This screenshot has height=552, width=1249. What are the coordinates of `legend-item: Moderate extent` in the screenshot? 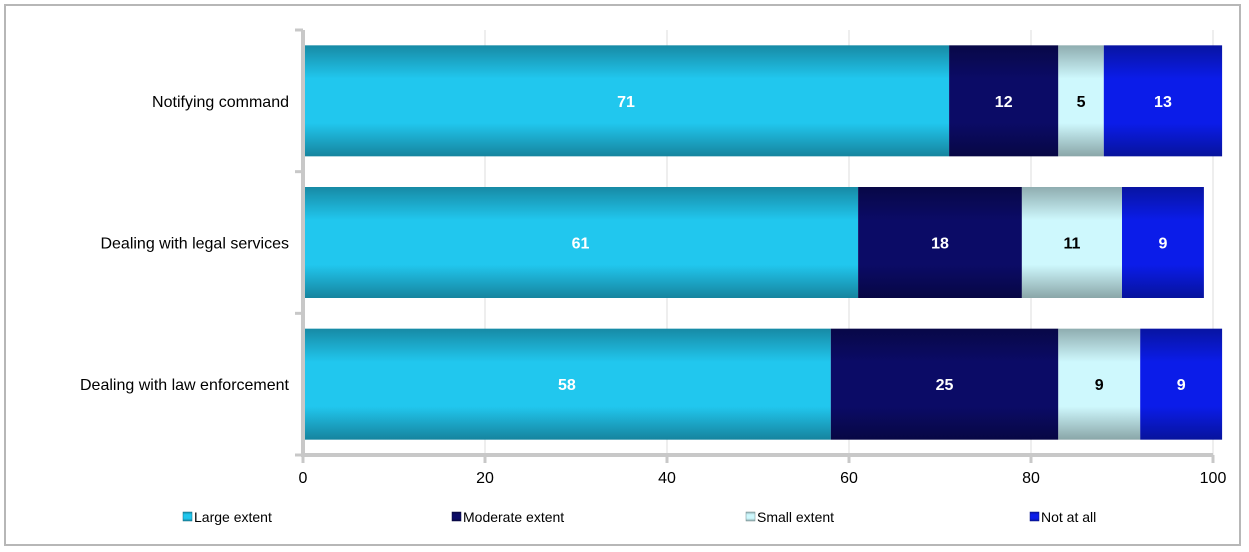 It's located at (507, 517).